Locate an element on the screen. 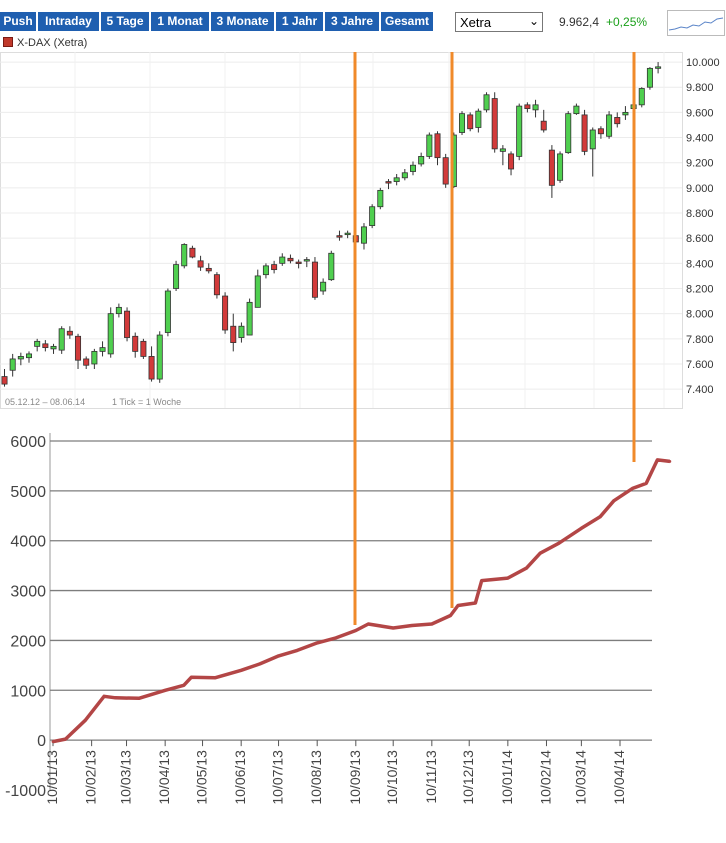 The height and width of the screenshot is (843, 726). y-tick-label: 9.800 is located at coordinates (700, 88).